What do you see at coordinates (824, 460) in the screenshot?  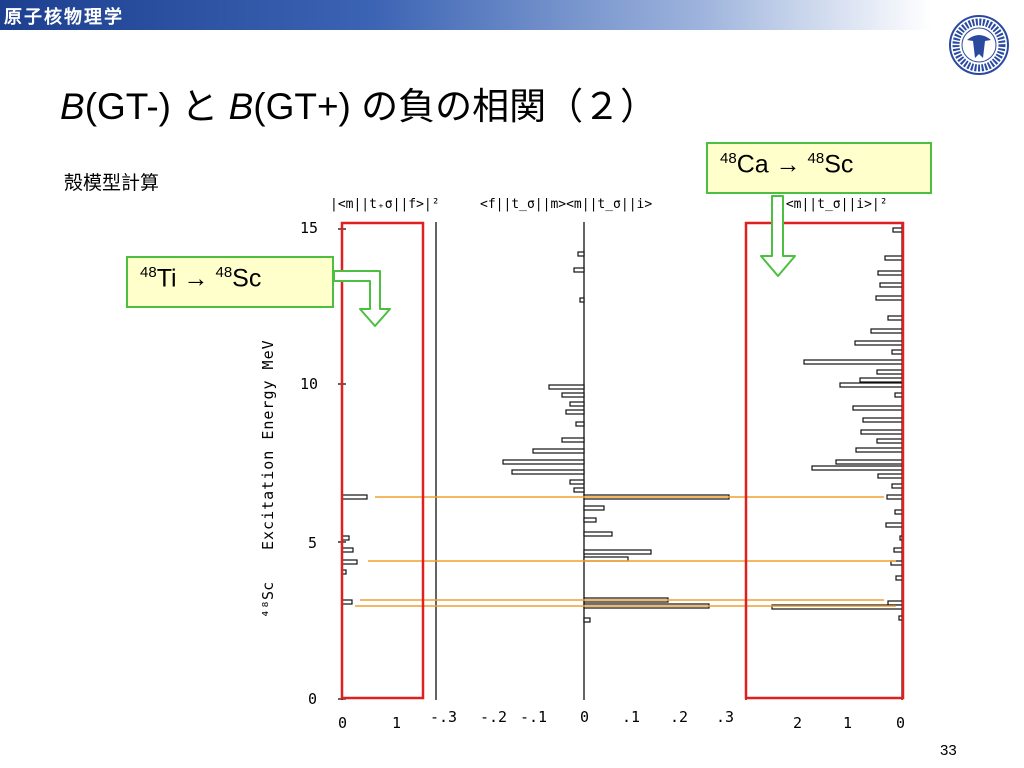 I see `highlight-box-right` at bounding box center [824, 460].